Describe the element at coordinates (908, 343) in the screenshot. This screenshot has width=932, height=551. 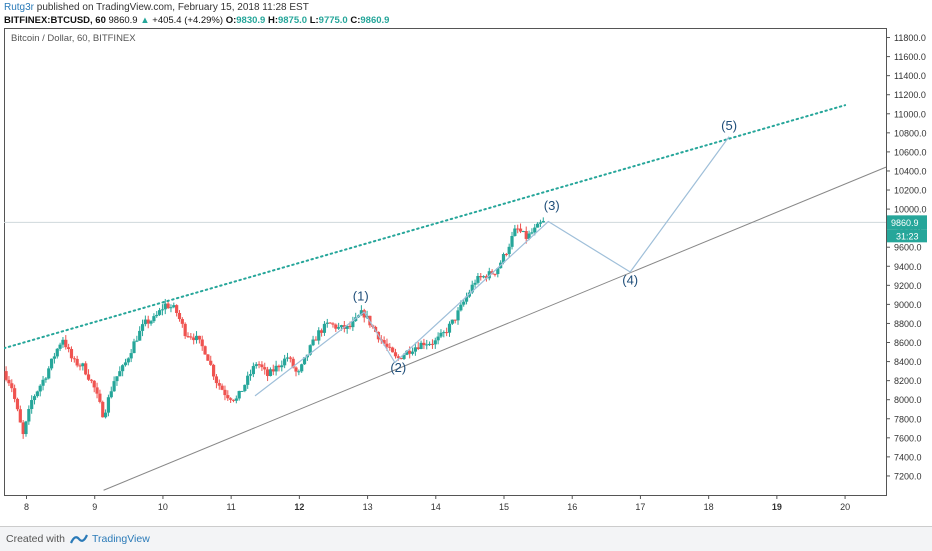
I see `y-tick-label: 8600.0` at that location.